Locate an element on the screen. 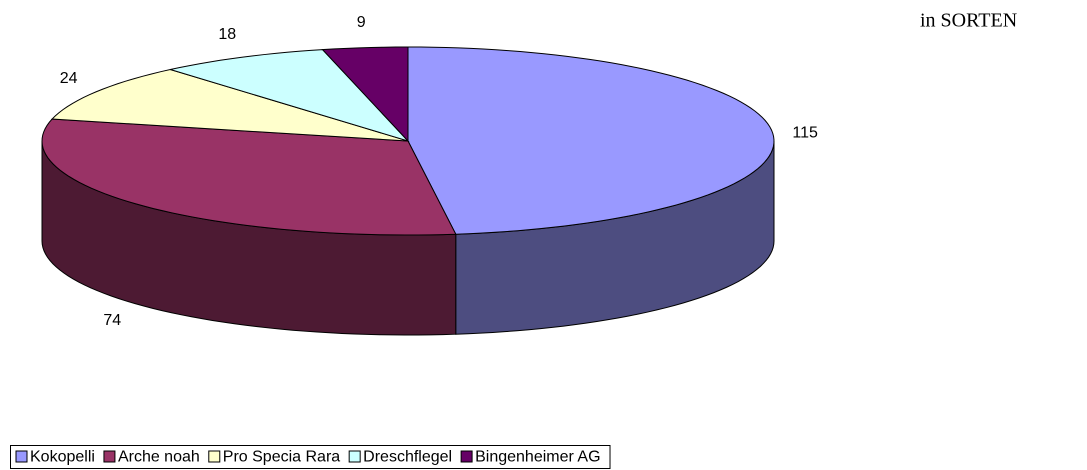 This screenshot has width=1087, height=470. data-label: 9 is located at coordinates (361, 22).